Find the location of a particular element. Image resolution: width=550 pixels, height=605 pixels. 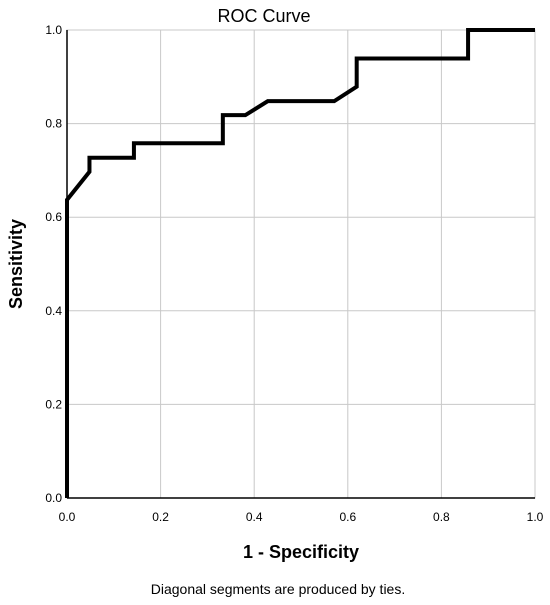

y-axis-label: Sensitivity is located at coordinates (16, 264).